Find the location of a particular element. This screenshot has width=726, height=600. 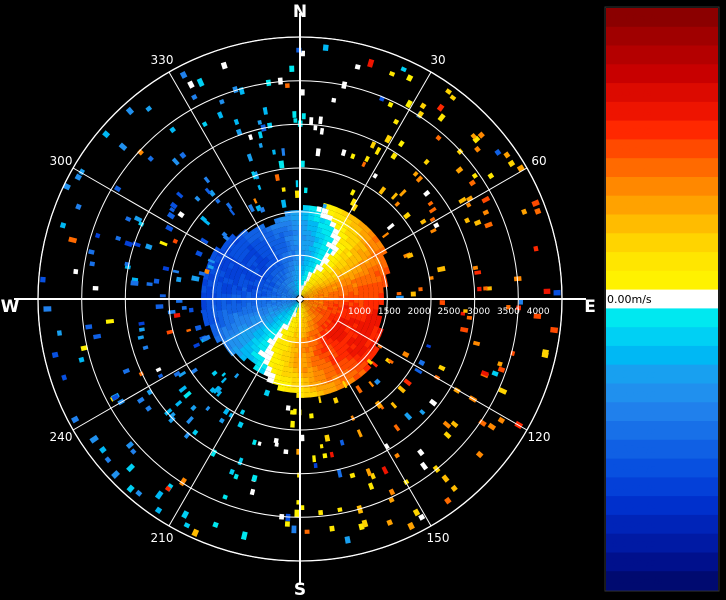

range-tick-label: 2000 is located at coordinates (419, 312).